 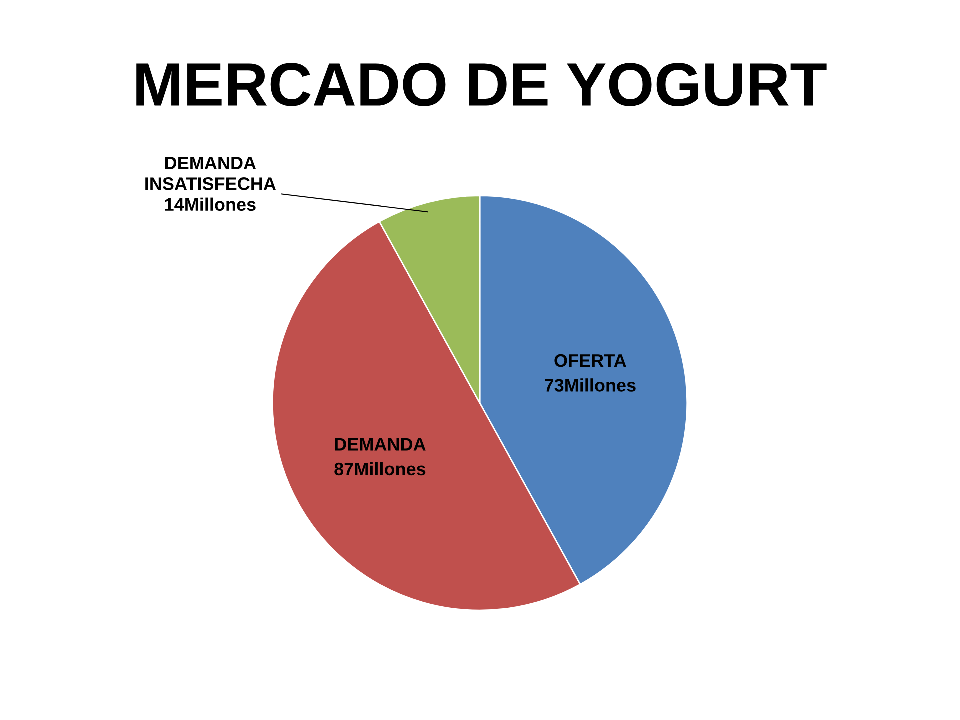 What do you see at coordinates (211, 173) in the screenshot?
I see `slice-label: DEMANDA INSATISFECHA` at bounding box center [211, 173].